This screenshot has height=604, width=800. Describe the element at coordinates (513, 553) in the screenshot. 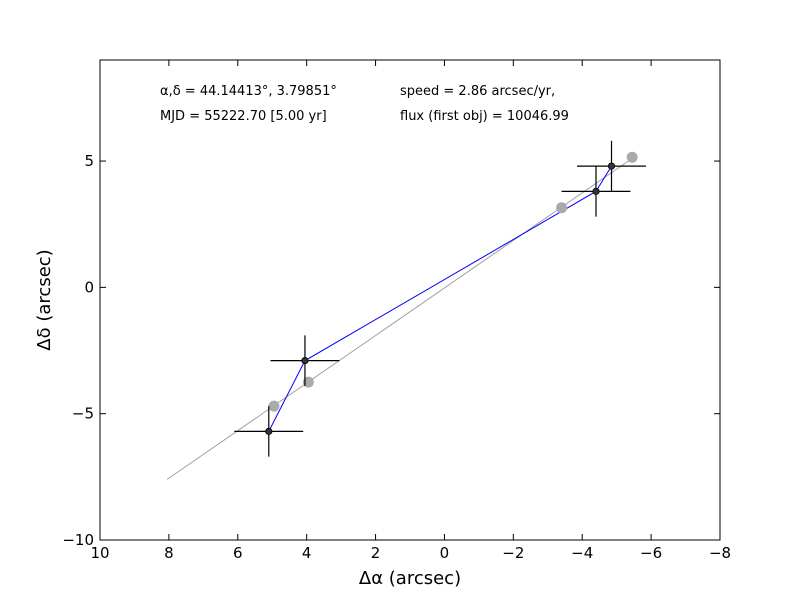

I see `x-tick-label: −2` at that location.